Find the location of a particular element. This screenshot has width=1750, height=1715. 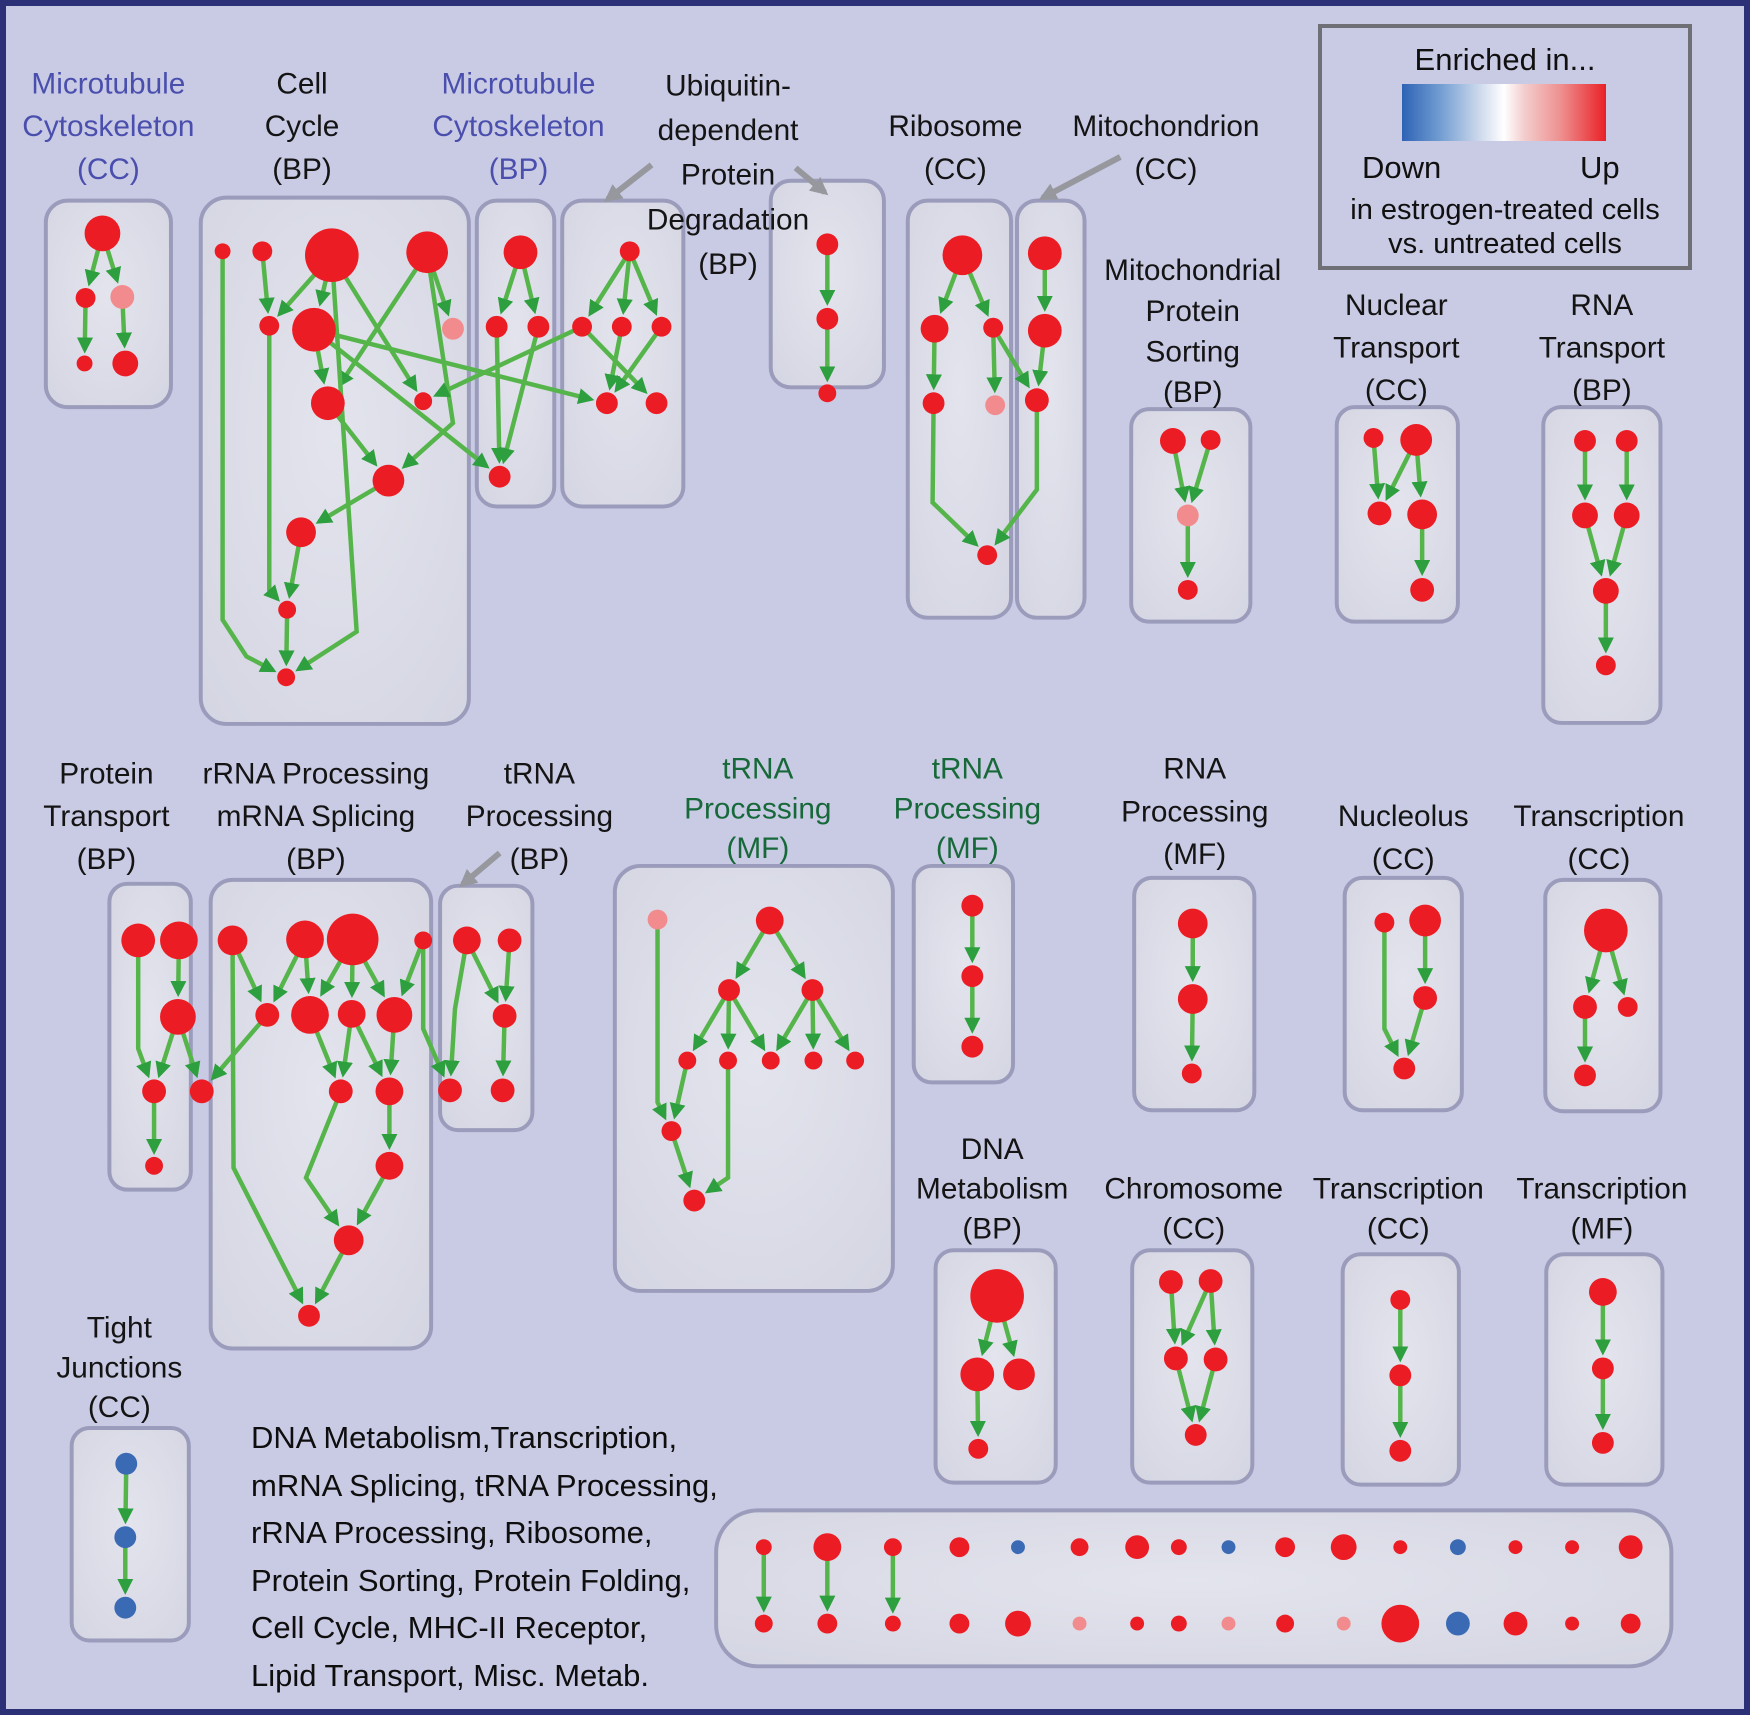

cluster-box-protein-transport-bp is located at coordinates (150, 1036).